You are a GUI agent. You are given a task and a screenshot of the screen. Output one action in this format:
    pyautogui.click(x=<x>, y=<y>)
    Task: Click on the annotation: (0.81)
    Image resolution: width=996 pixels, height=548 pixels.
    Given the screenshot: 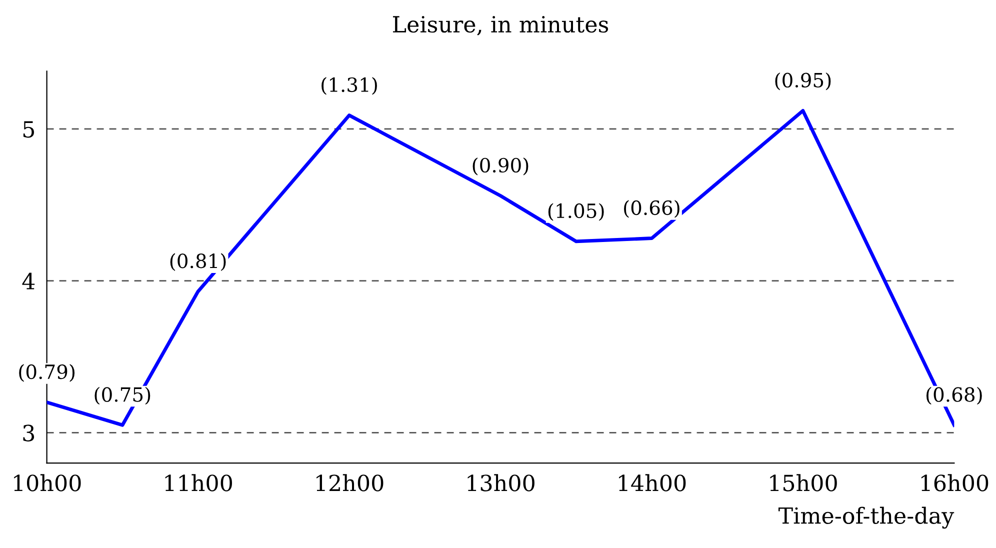 What is the action you would take?
    pyautogui.click(x=198, y=262)
    